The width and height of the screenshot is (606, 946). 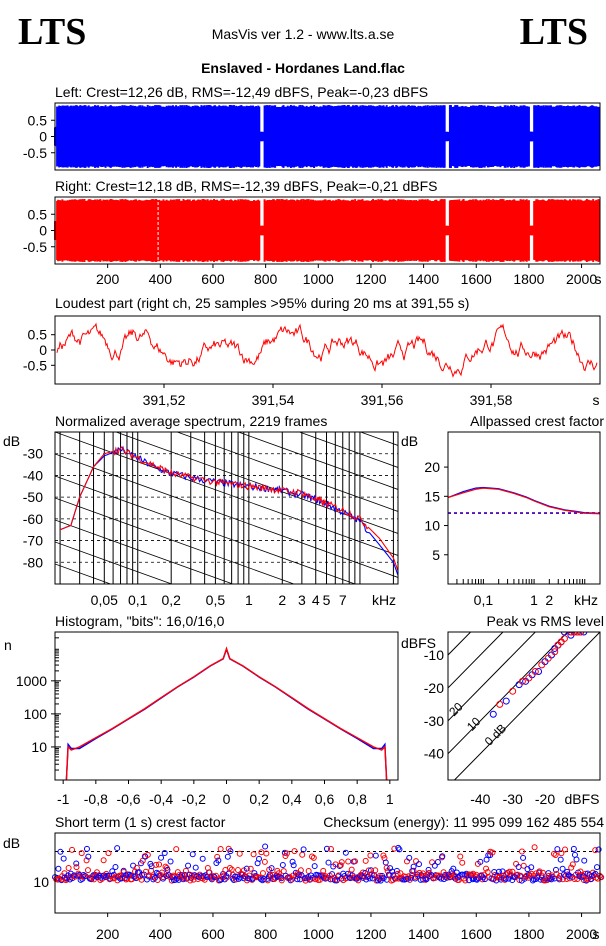 What do you see at coordinates (138, 600) in the screenshot?
I see `spectrum-x-tick-label: 0,1` at bounding box center [138, 600].